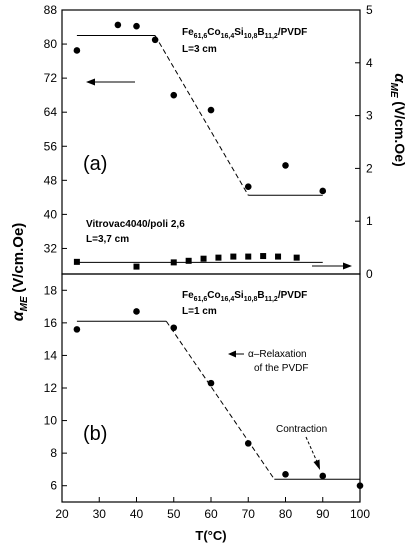 The width and height of the screenshot is (420, 550). I want to click on relaxation-annotation-line2: of the PVDF, so click(281, 368).